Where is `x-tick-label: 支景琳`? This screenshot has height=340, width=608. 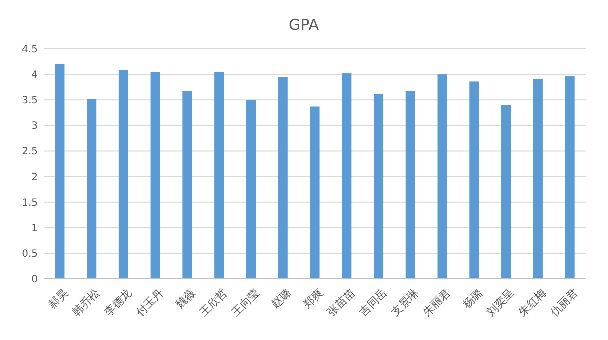
x-tick-label: 支景琳 is located at coordinates (405, 303).